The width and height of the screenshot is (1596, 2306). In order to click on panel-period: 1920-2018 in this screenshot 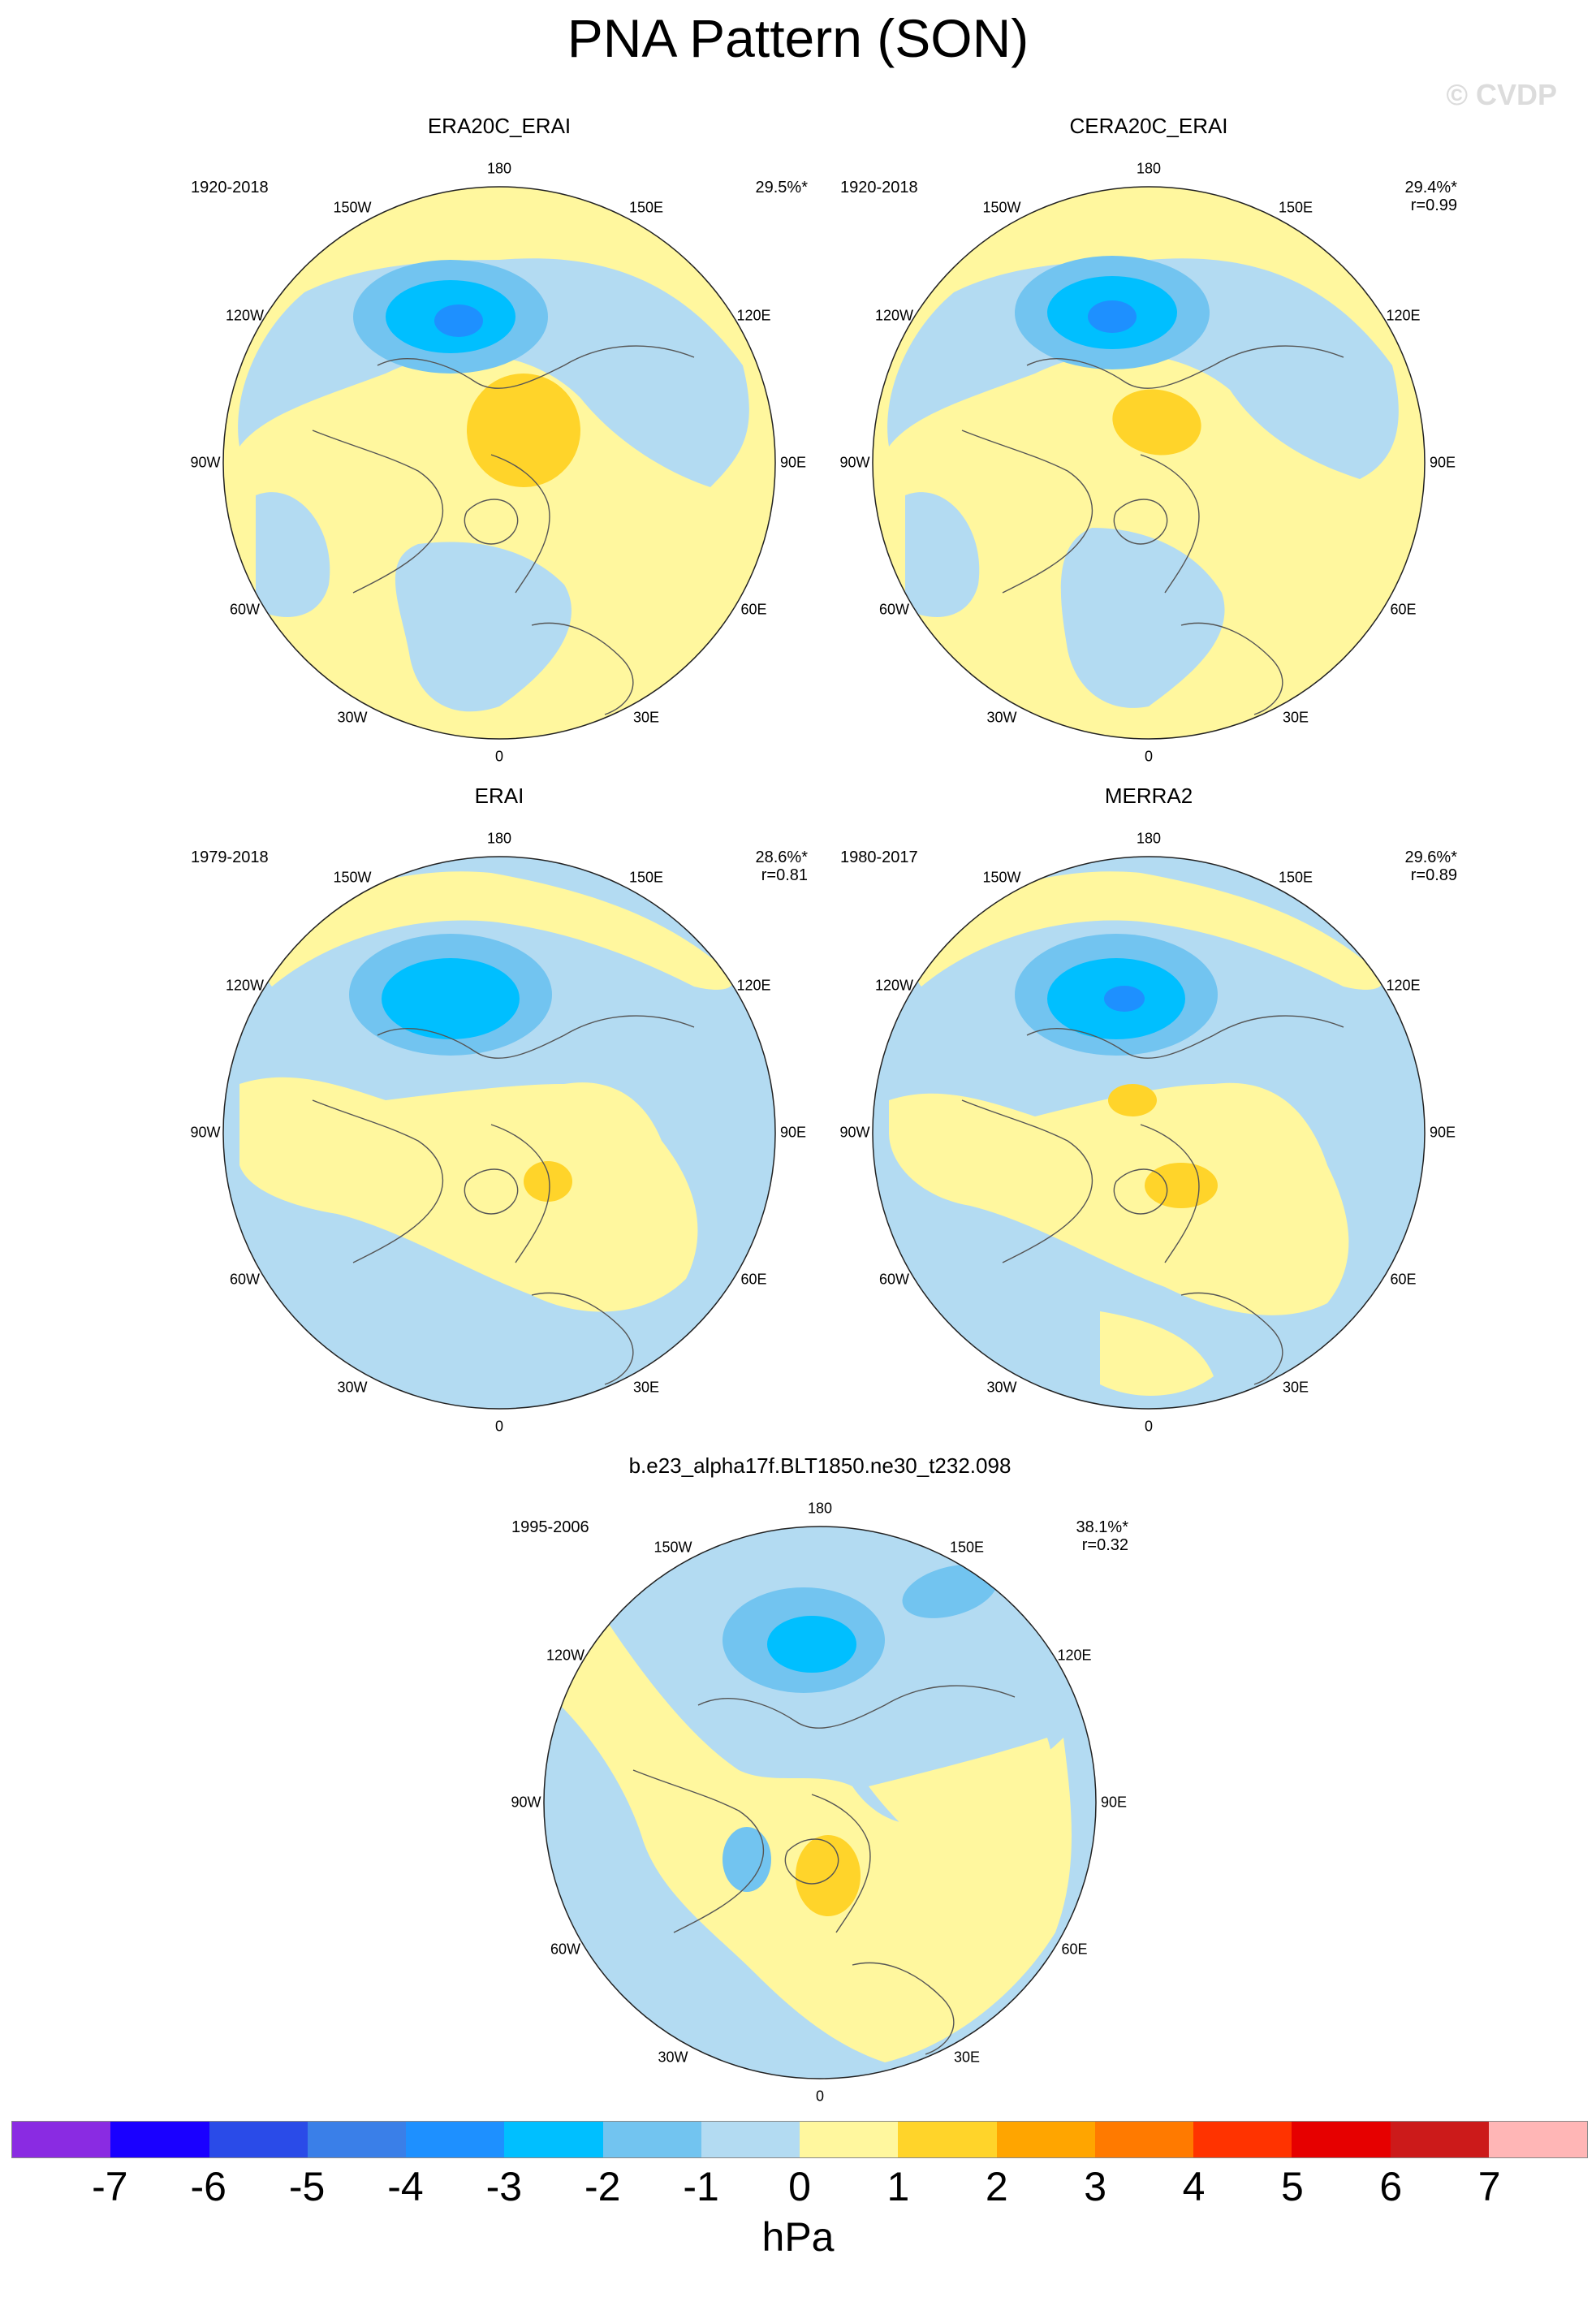, I will do `click(230, 187)`.